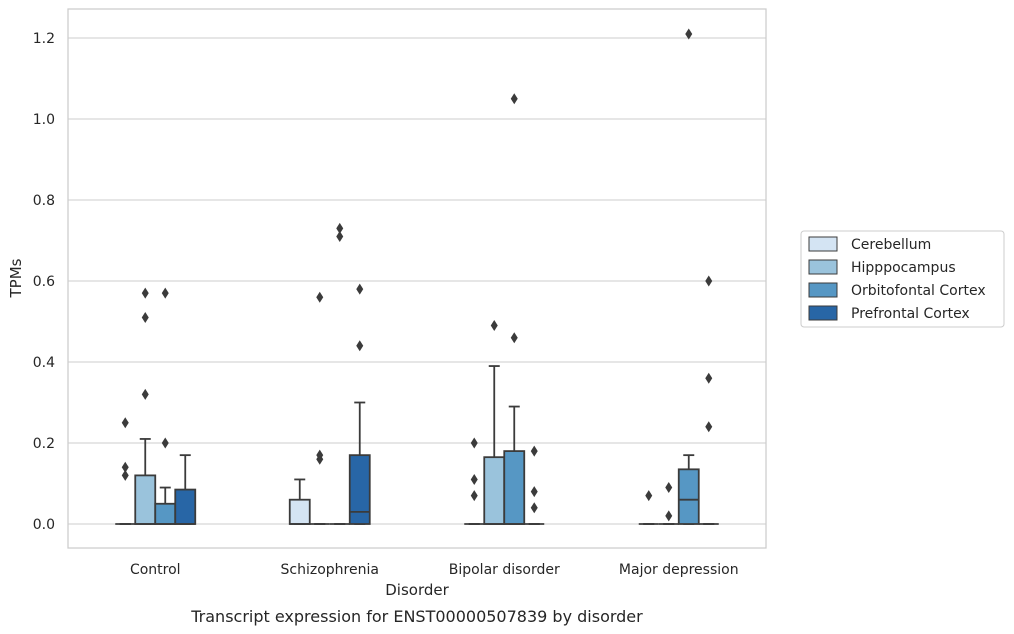  I want to click on legend-label: Orbitofontal Cortex, so click(918, 291).